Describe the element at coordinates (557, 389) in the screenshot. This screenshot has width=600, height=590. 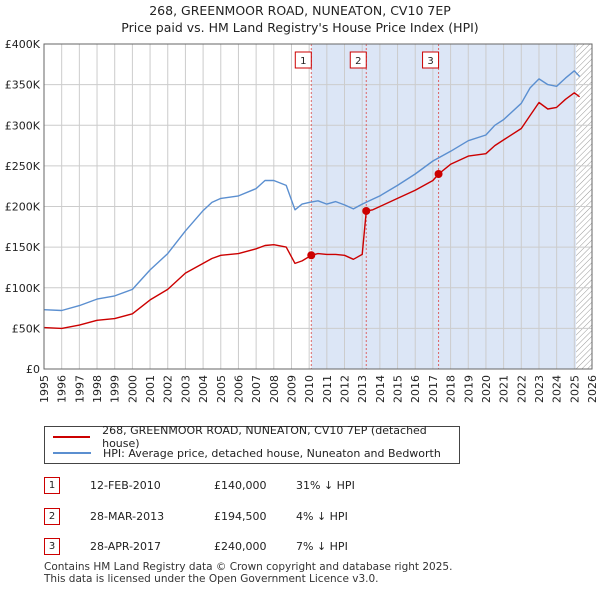
I see `x-tick-label: 2024` at that location.